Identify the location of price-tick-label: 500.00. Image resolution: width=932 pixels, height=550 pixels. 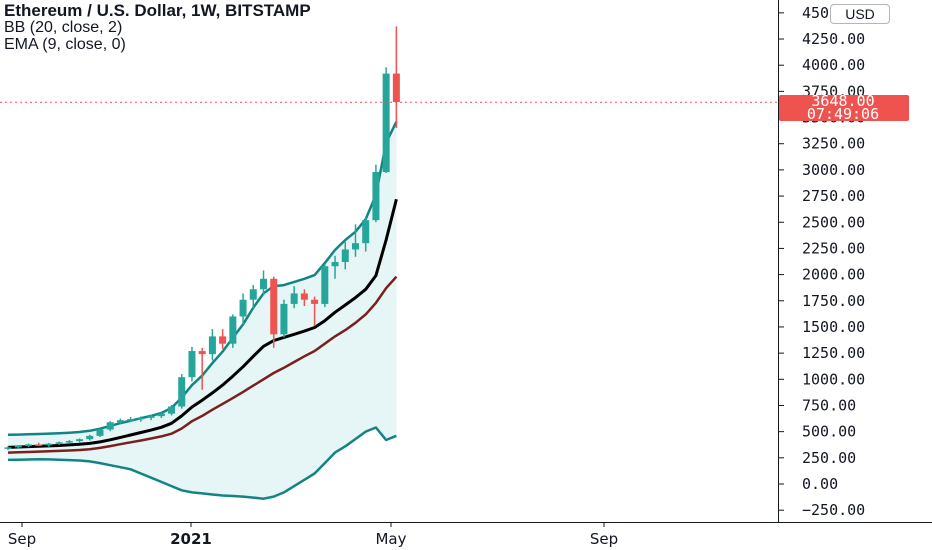
(829, 432).